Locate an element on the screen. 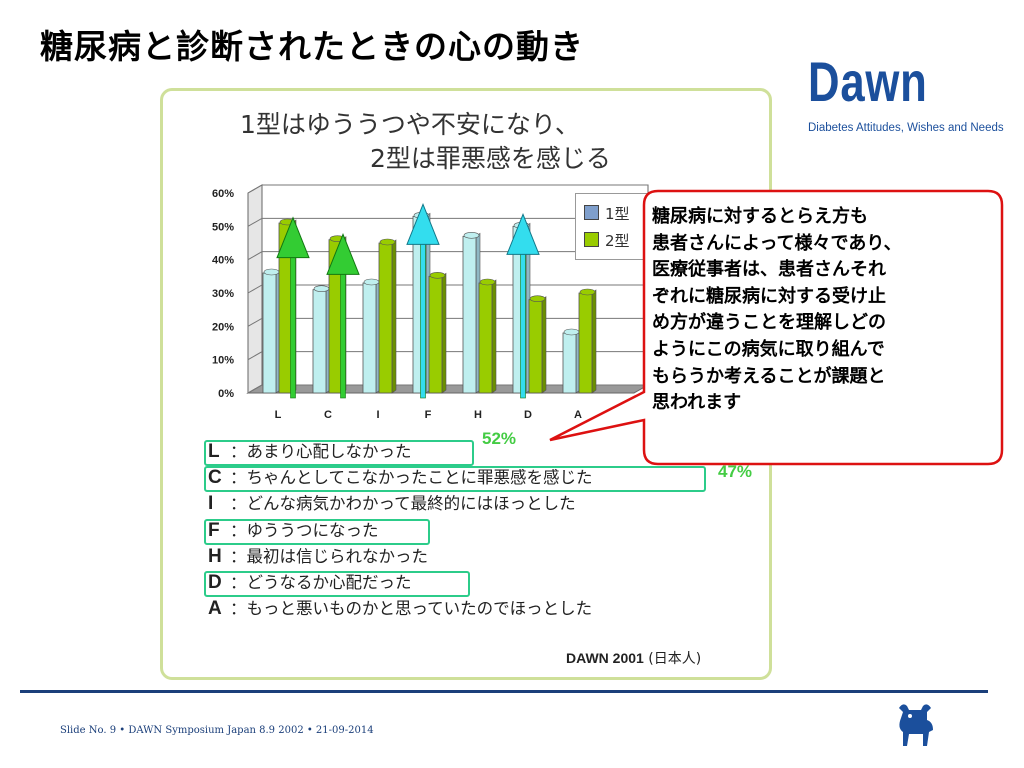 The height and width of the screenshot is (768, 1024). highlight-box-D is located at coordinates (337, 584).